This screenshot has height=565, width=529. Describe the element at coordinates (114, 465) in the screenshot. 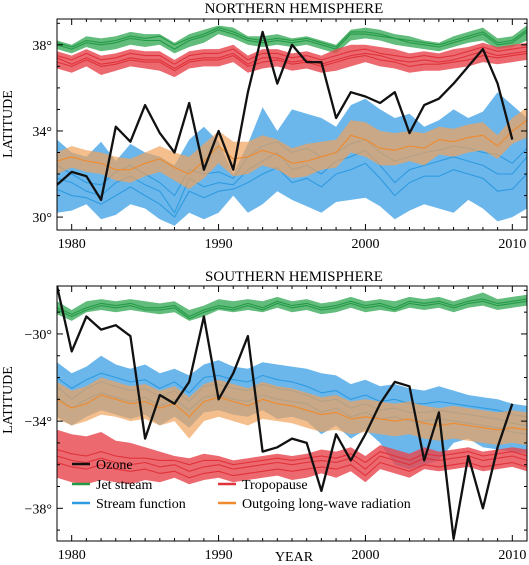

I see `legend-label-ozone: Ozone` at that location.